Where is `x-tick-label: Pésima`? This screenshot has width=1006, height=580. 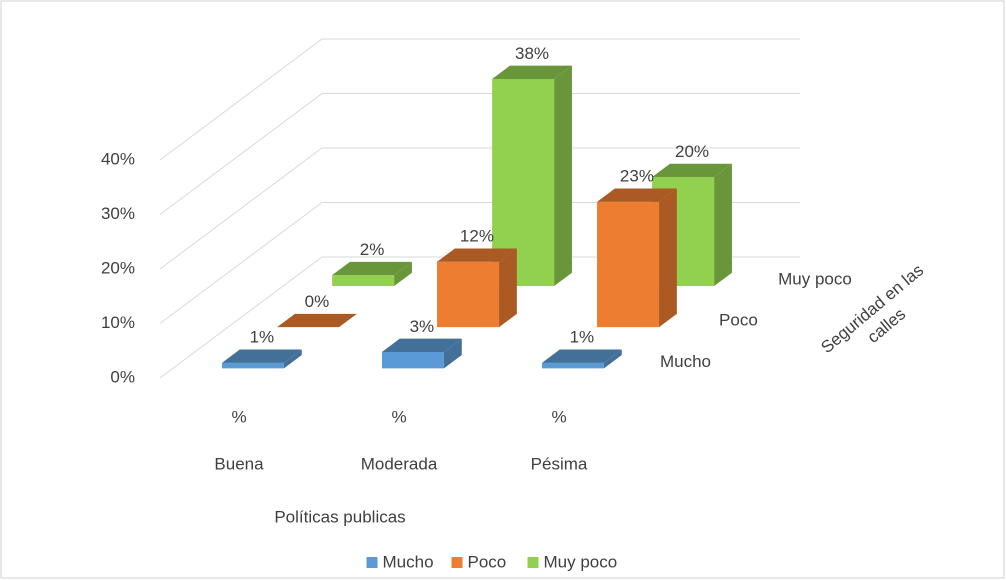
x-tick-label: Pésima is located at coordinates (559, 463).